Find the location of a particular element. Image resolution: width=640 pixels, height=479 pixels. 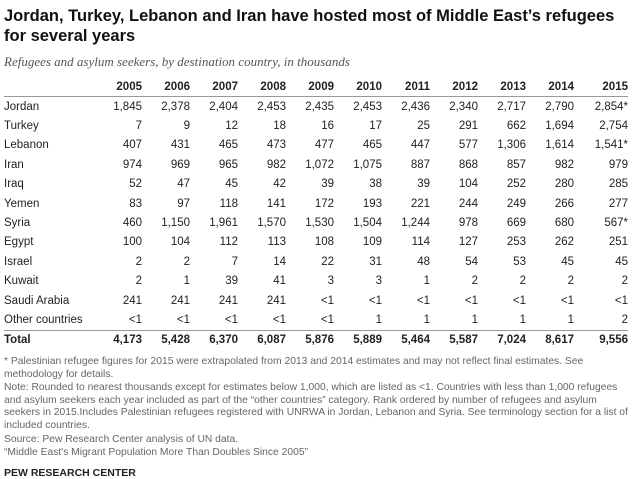

table-row: Israel 2 2 7 14 22 31 48 54 53 45 45 is located at coordinates (316, 261).